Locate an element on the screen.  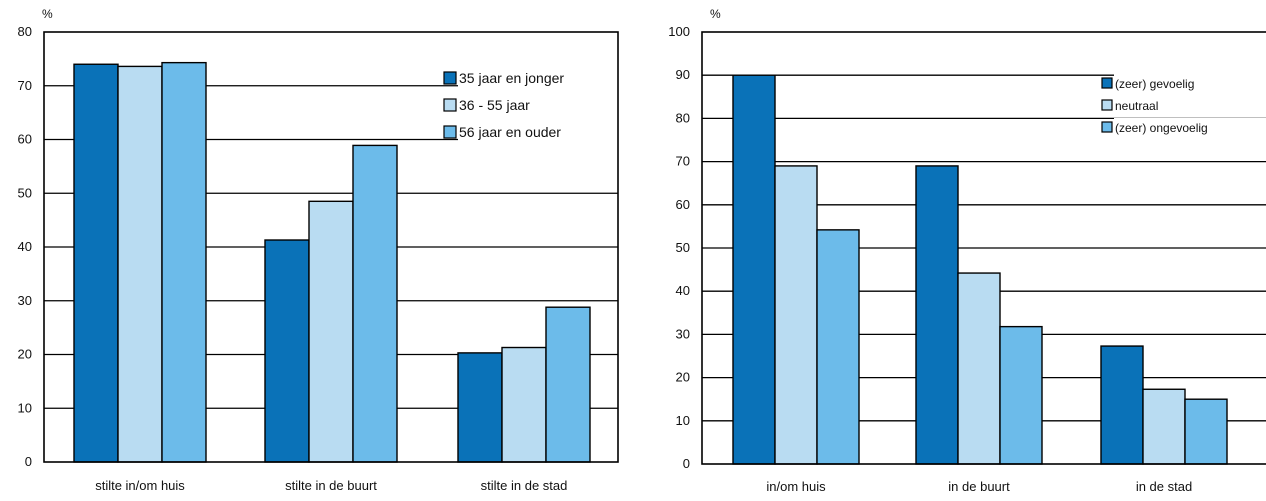
legend-label: (zeer) gevoelig is located at coordinates (1154, 84).